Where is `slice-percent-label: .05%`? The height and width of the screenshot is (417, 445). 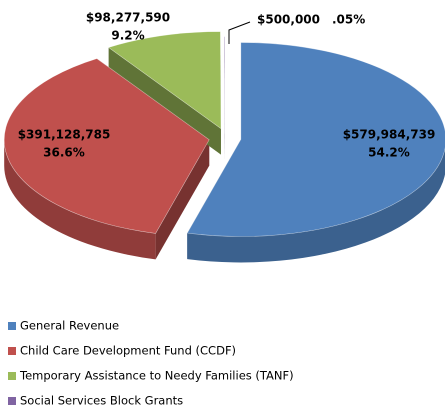
slice-percent-label: .05% is located at coordinates (348, 20).